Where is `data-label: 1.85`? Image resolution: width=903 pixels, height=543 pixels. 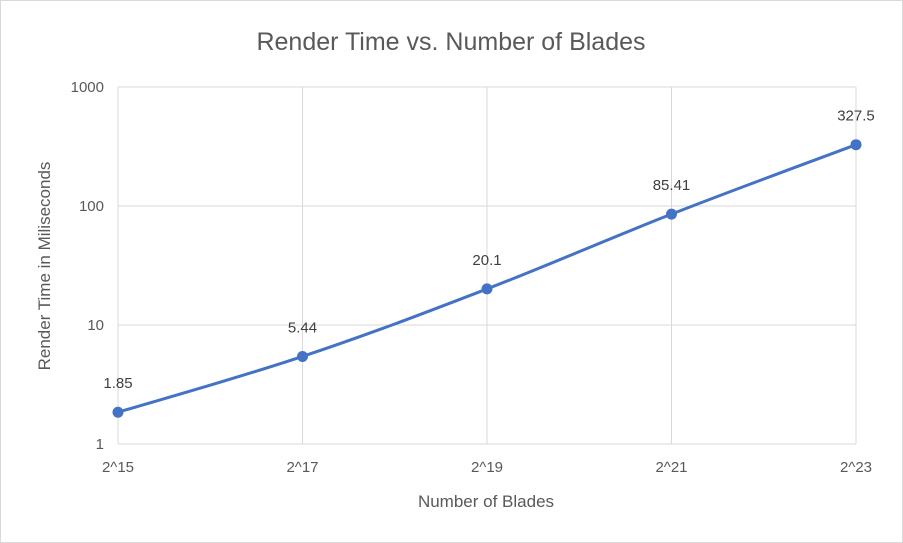
data-label: 1.85 is located at coordinates (117, 383).